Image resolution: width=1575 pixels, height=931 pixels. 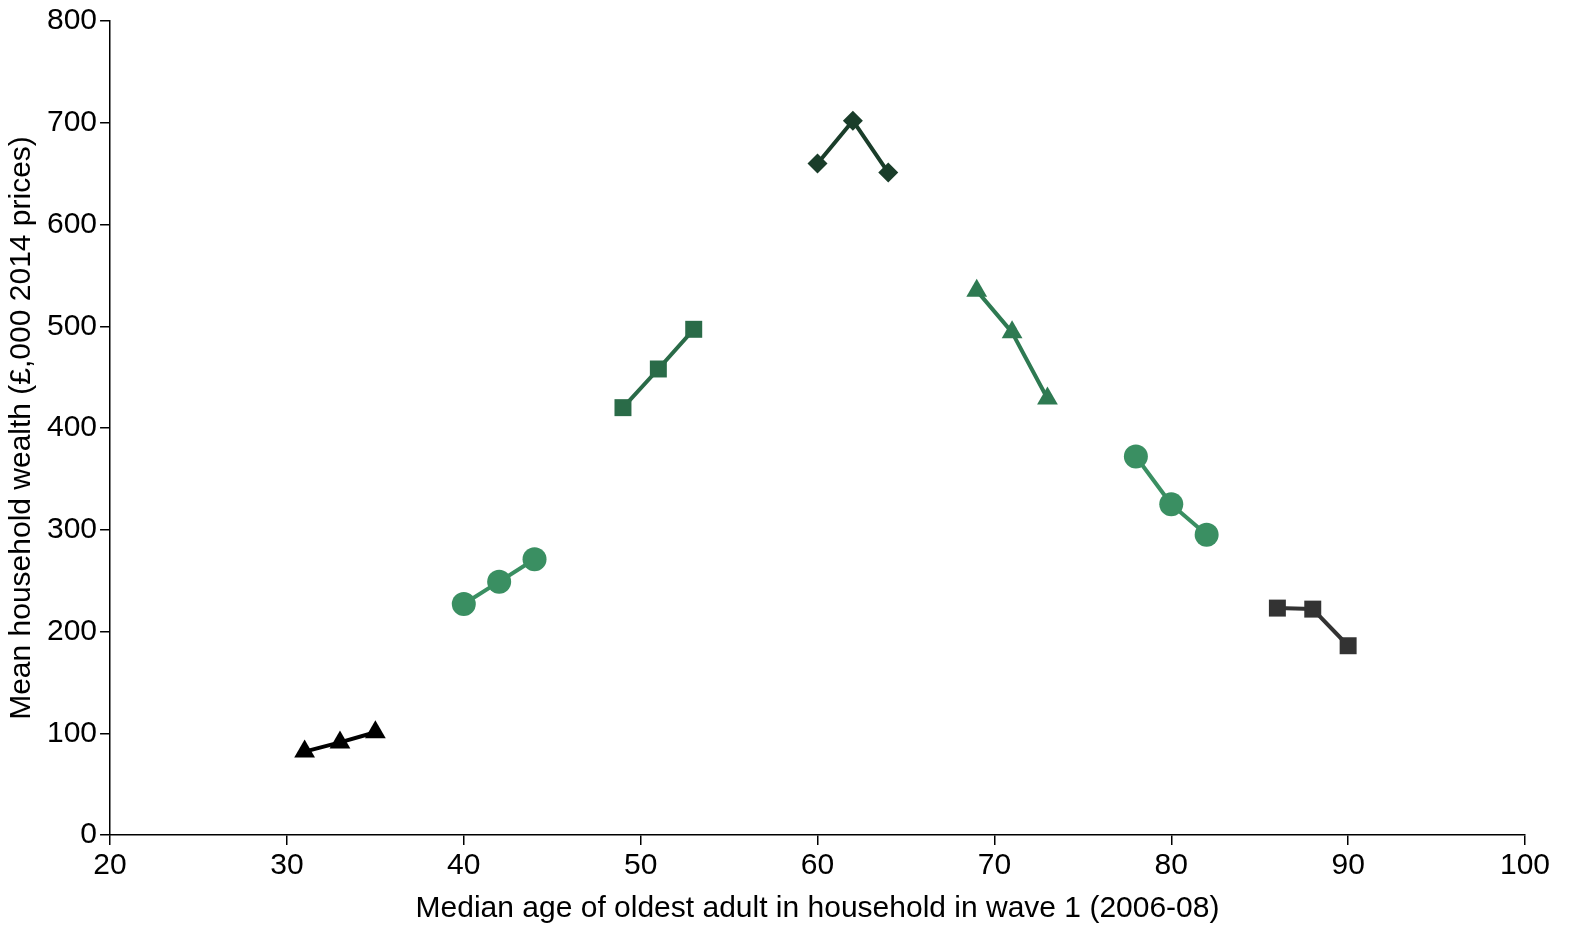 What do you see at coordinates (640, 864) in the screenshot?
I see `x-tick-label: 50` at bounding box center [640, 864].